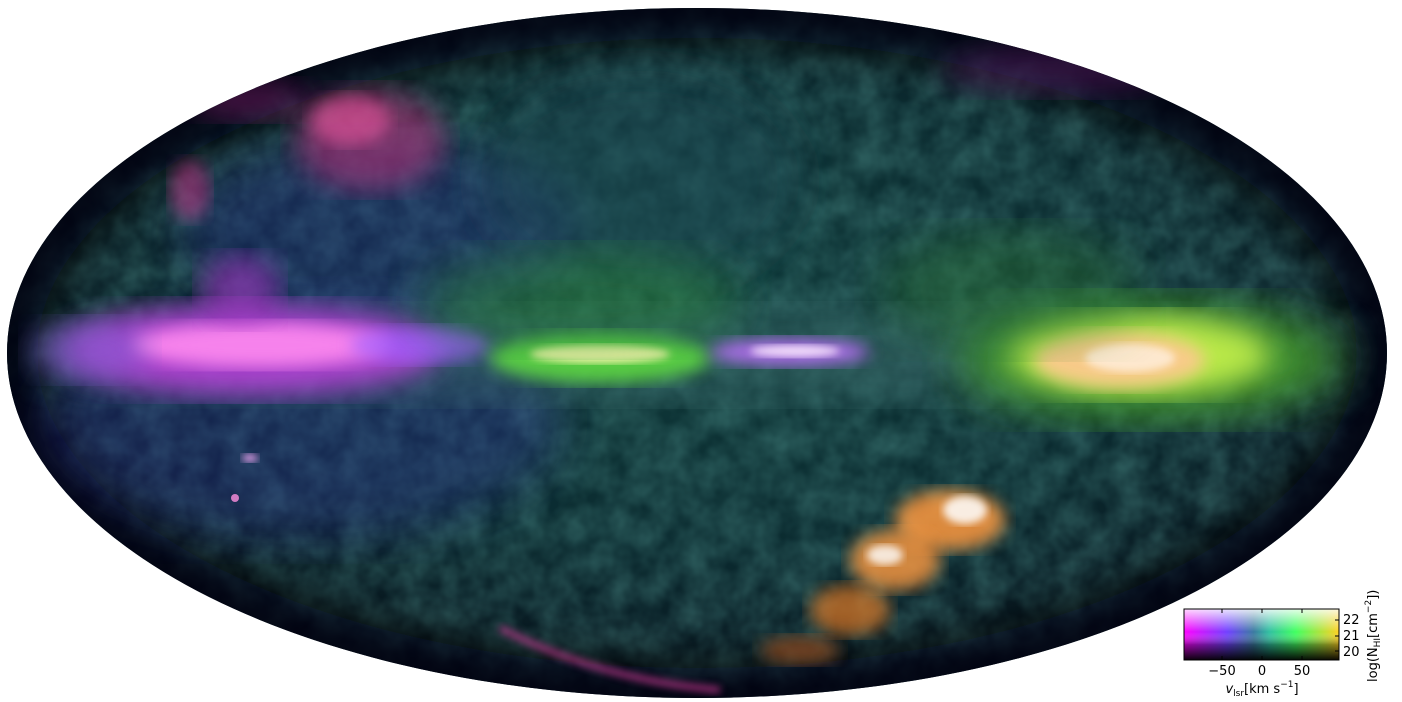  Describe the element at coordinates (1351, 636) in the screenshot. I see `colorbar-y-tick: 21` at that location.